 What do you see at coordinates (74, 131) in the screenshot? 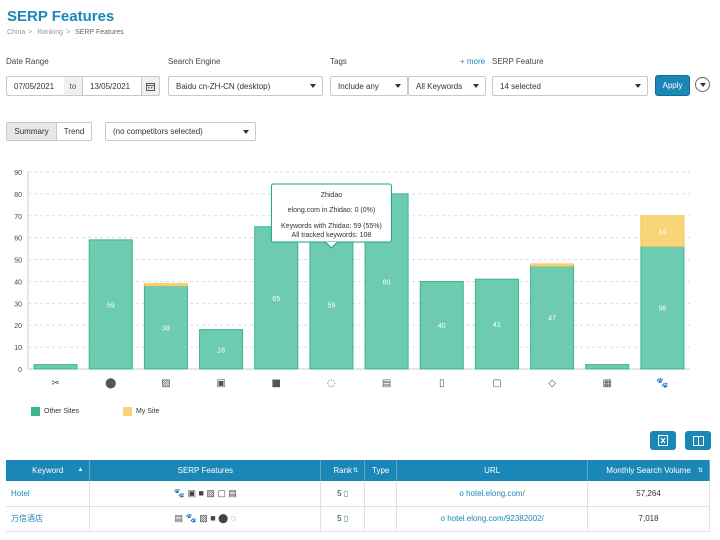
I see `tab-trend: Trend` at bounding box center [74, 131].